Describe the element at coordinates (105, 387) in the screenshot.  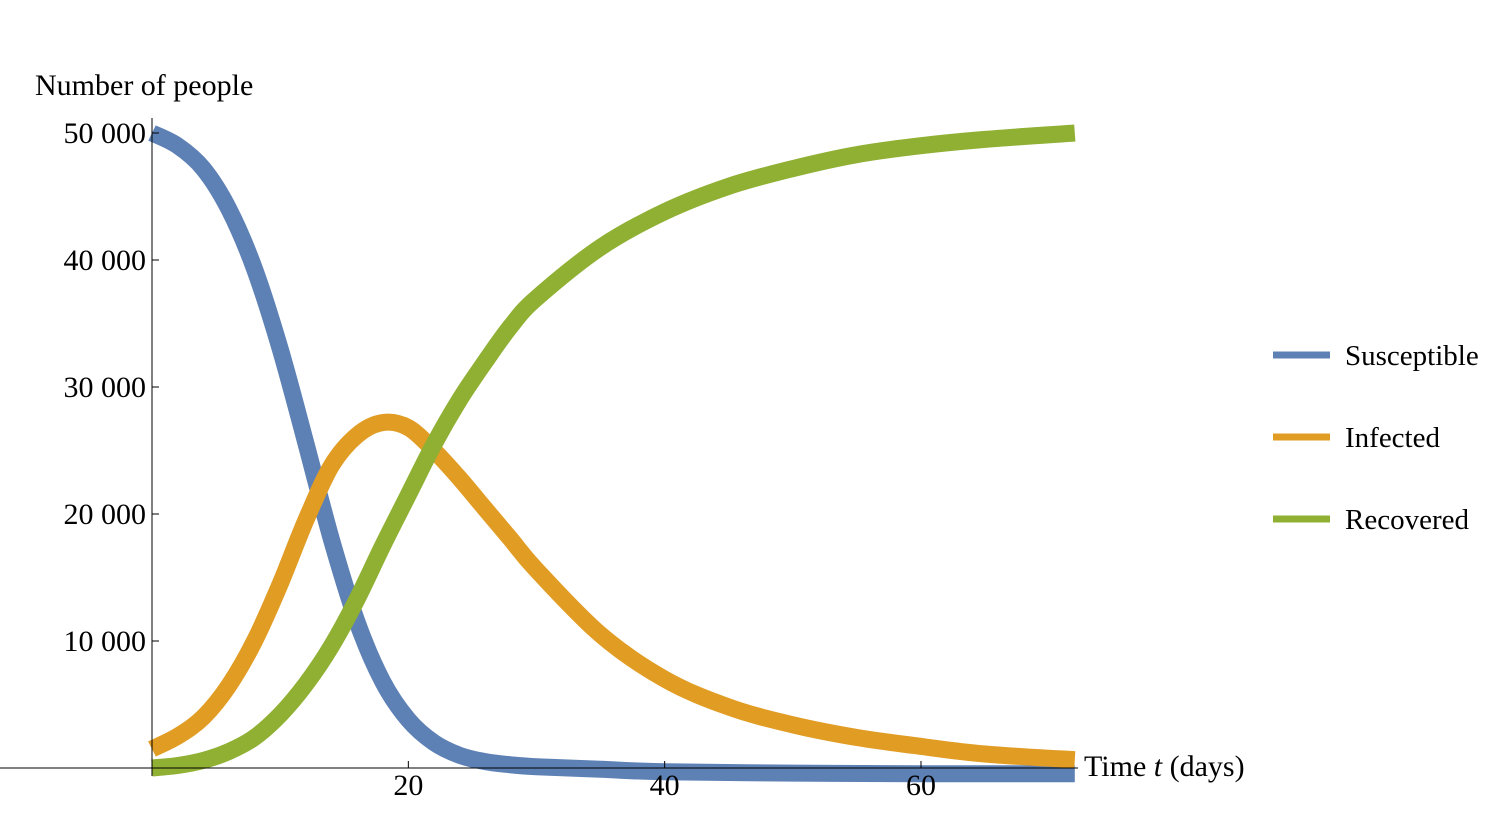
I see `y-tick-label: 30 000` at that location.